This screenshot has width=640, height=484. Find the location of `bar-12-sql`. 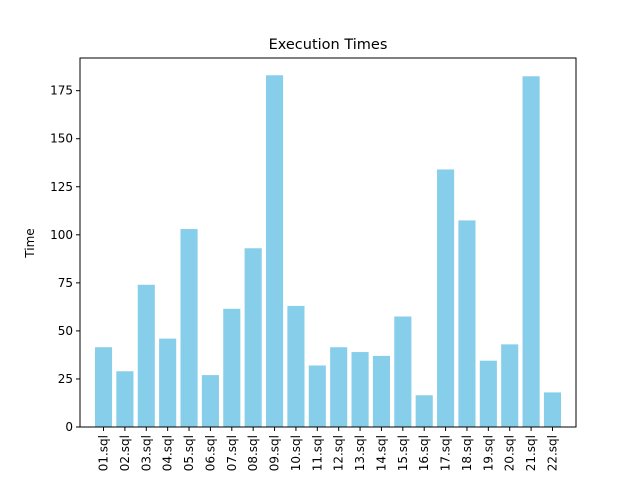

bar-12-sql is located at coordinates (339, 387).